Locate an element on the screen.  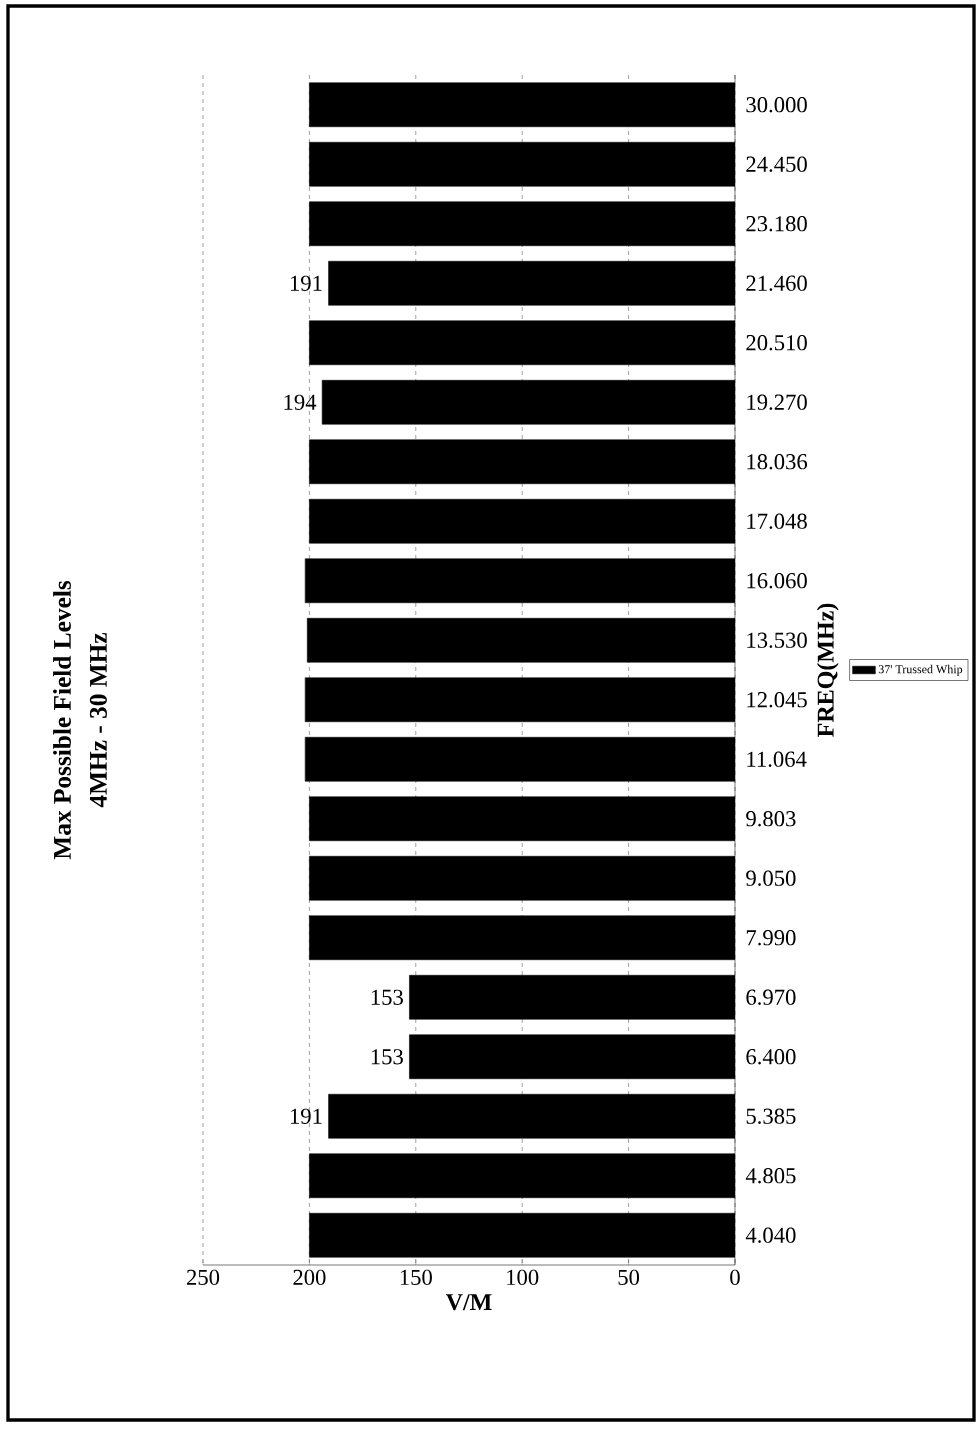
y-tick-label: 30.000 is located at coordinates (776, 105).